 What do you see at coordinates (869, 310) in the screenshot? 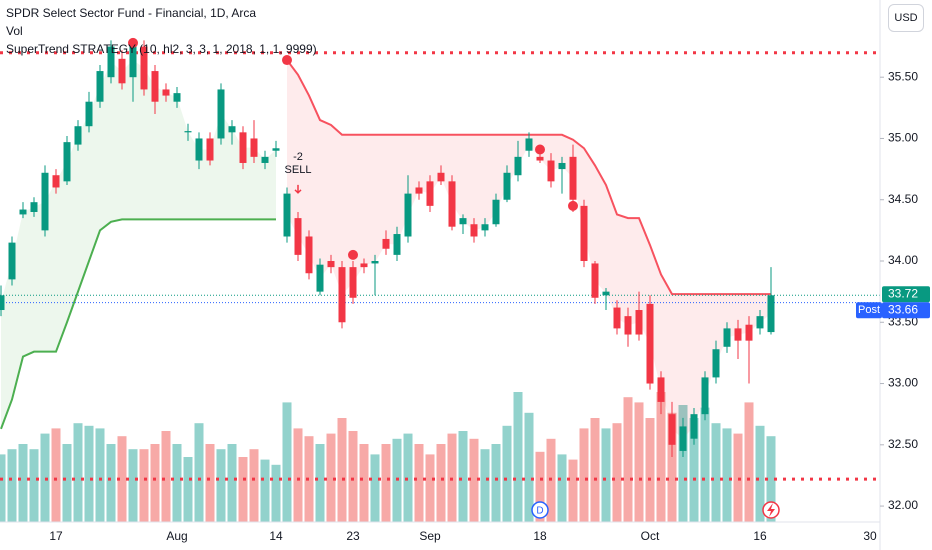
I see `post-name: Post` at bounding box center [869, 310].